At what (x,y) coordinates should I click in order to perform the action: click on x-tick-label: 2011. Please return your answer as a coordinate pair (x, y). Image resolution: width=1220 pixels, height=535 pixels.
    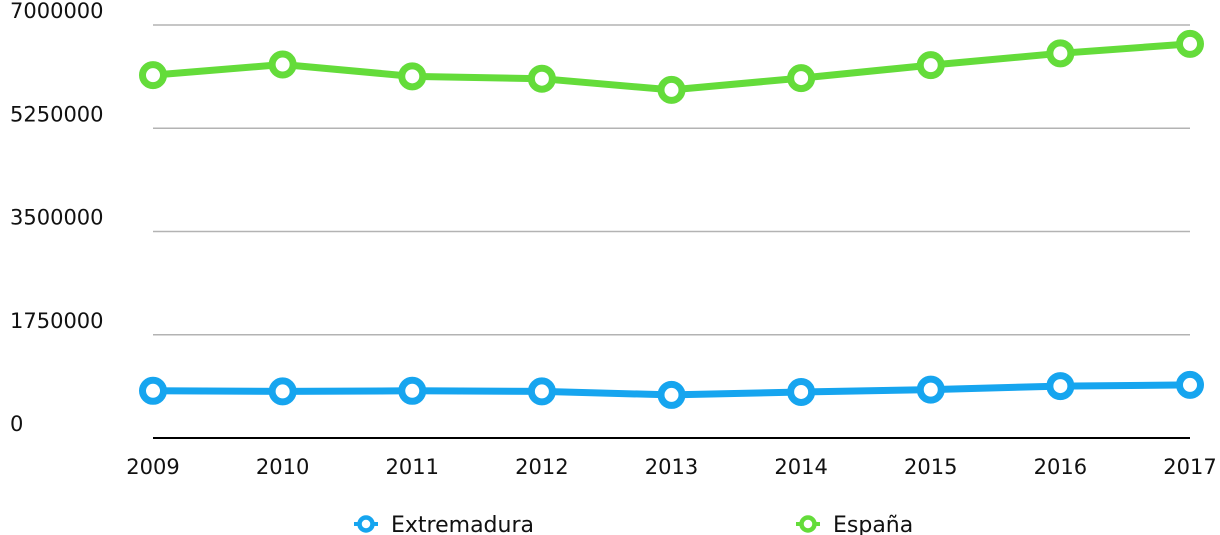
    Looking at the image, I should click on (412, 467).